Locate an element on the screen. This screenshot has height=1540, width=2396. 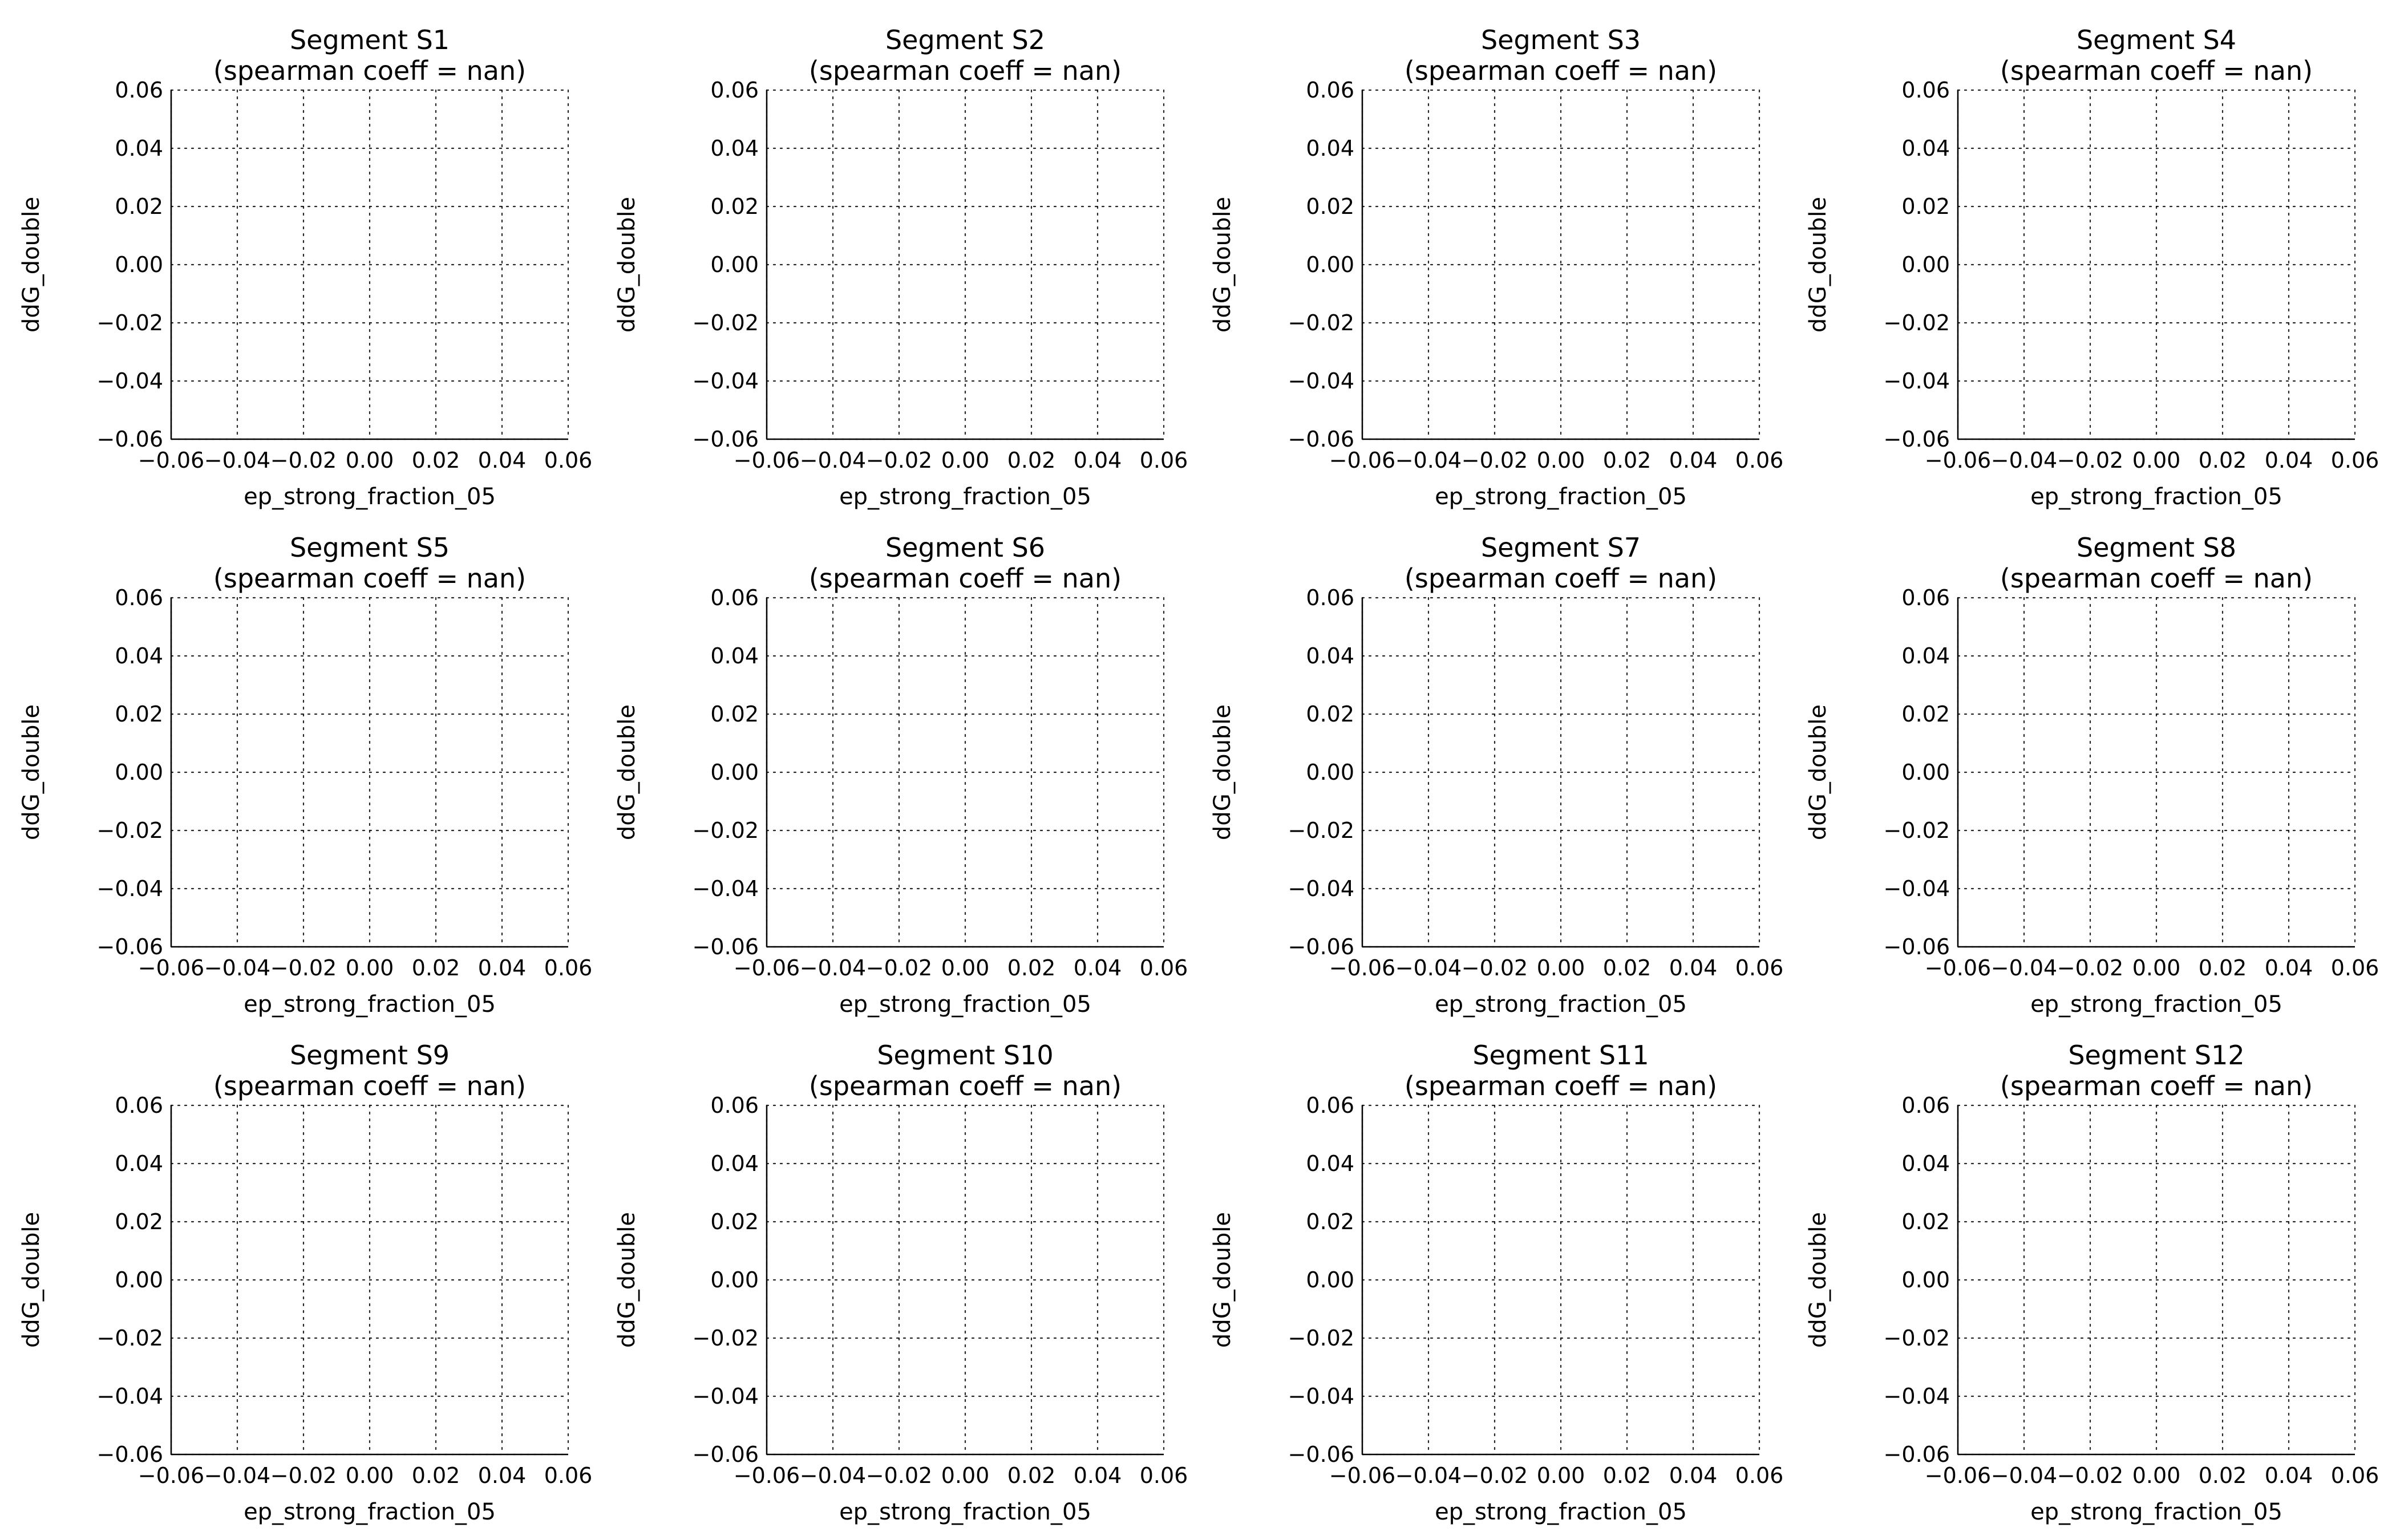
panel-title: Segment S11 is located at coordinates (1560, 1056).